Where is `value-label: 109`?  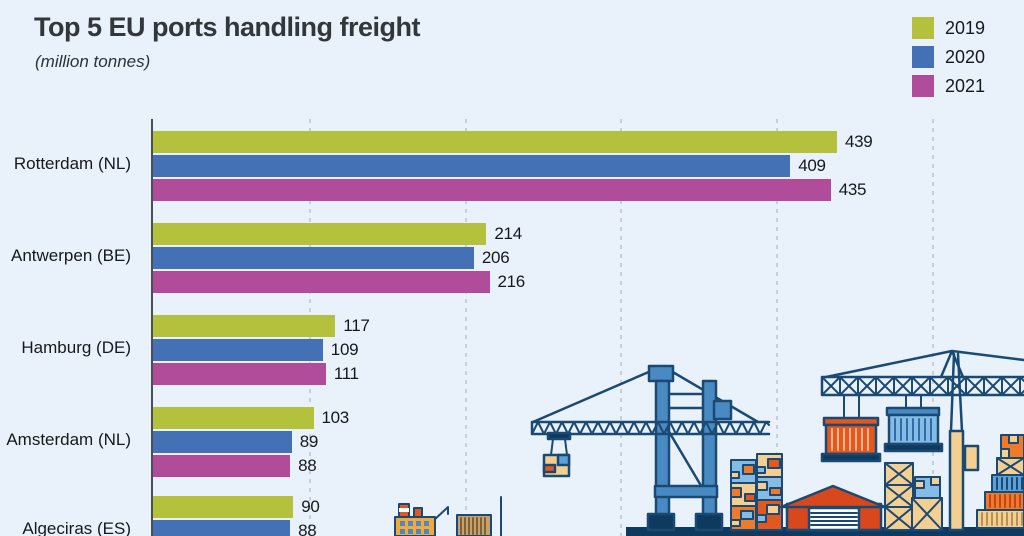 value-label: 109 is located at coordinates (344, 349).